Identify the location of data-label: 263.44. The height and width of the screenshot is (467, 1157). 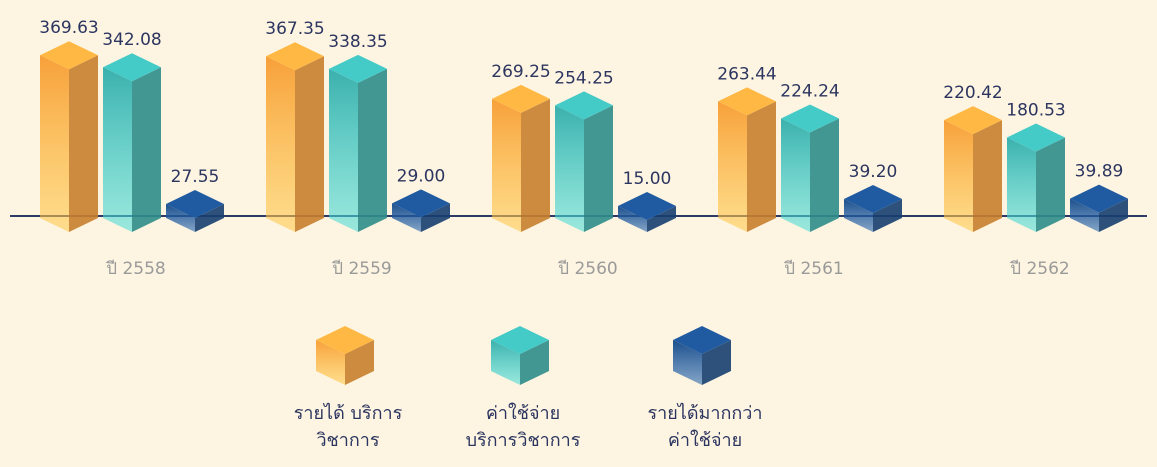
(746, 74).